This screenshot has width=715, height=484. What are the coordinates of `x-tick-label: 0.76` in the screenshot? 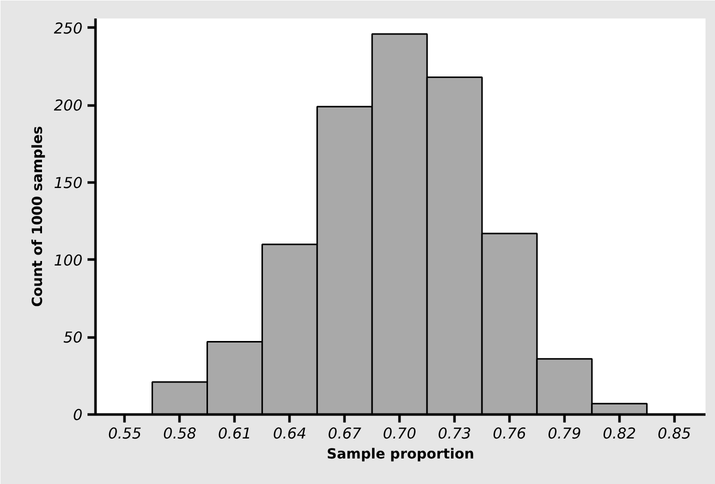 It's located at (509, 433).